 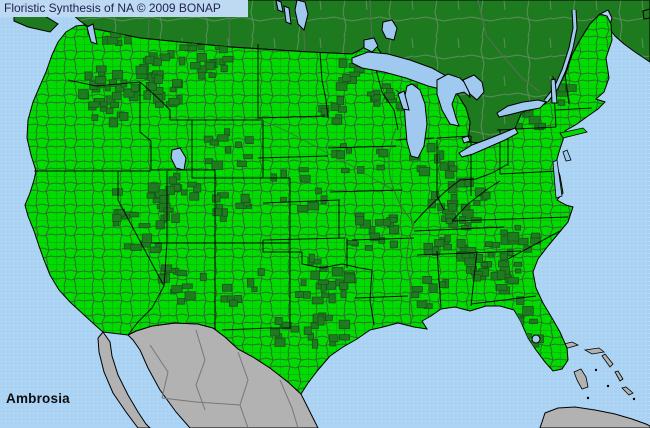 I want to click on puget-sound, so click(x=92, y=34).